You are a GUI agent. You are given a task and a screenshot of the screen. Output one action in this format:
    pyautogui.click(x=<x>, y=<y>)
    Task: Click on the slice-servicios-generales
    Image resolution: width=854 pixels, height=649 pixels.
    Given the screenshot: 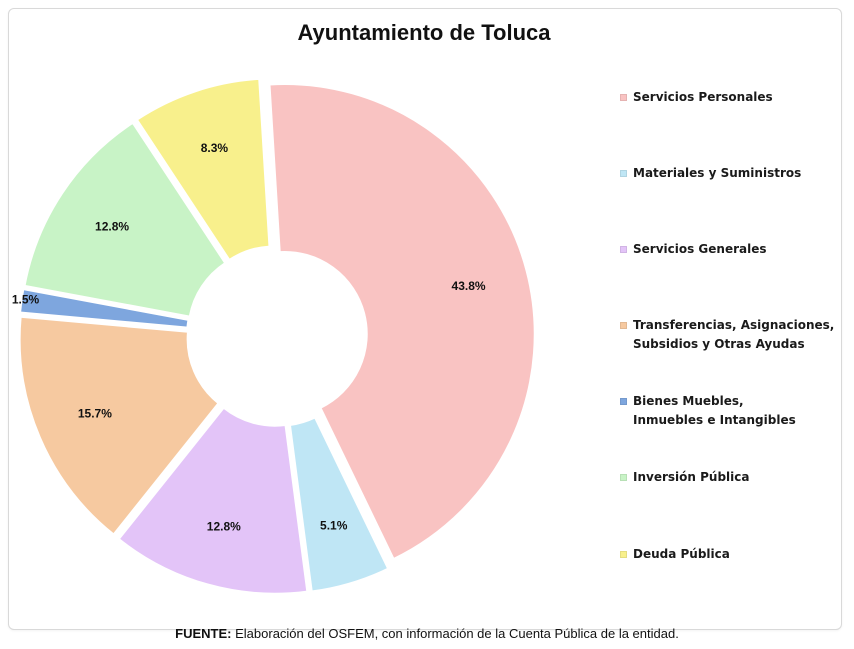 What is the action you would take?
    pyautogui.click(x=213, y=500)
    